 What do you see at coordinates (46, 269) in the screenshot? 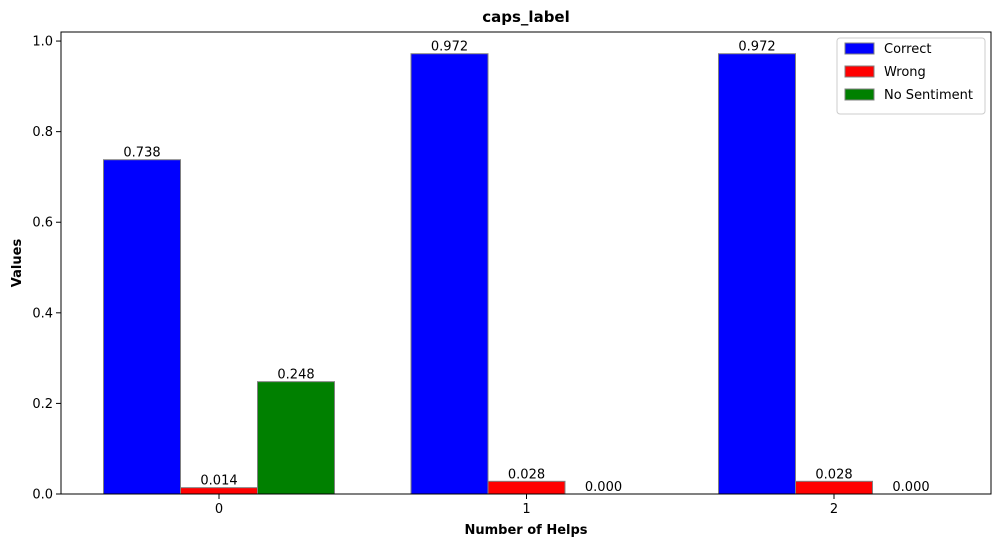
I see `y-axis: 0.0 0.2 0.4 0.6 0.8 1.0` at bounding box center [46, 269].